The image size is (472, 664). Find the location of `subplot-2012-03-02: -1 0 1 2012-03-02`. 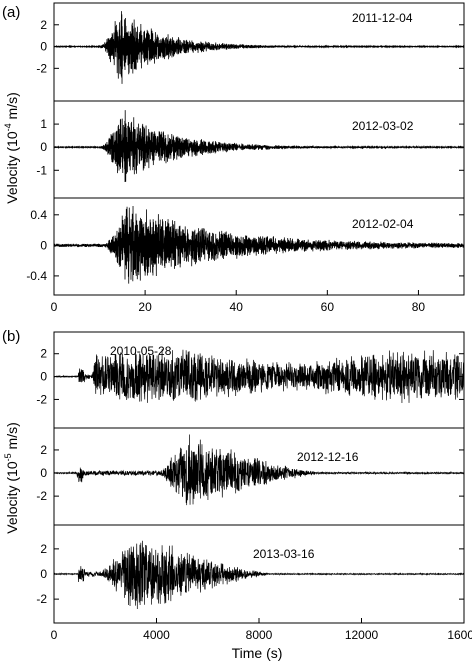

subplot-2012-03-02: -1 0 1 2012-03-02 is located at coordinates (250, 149).